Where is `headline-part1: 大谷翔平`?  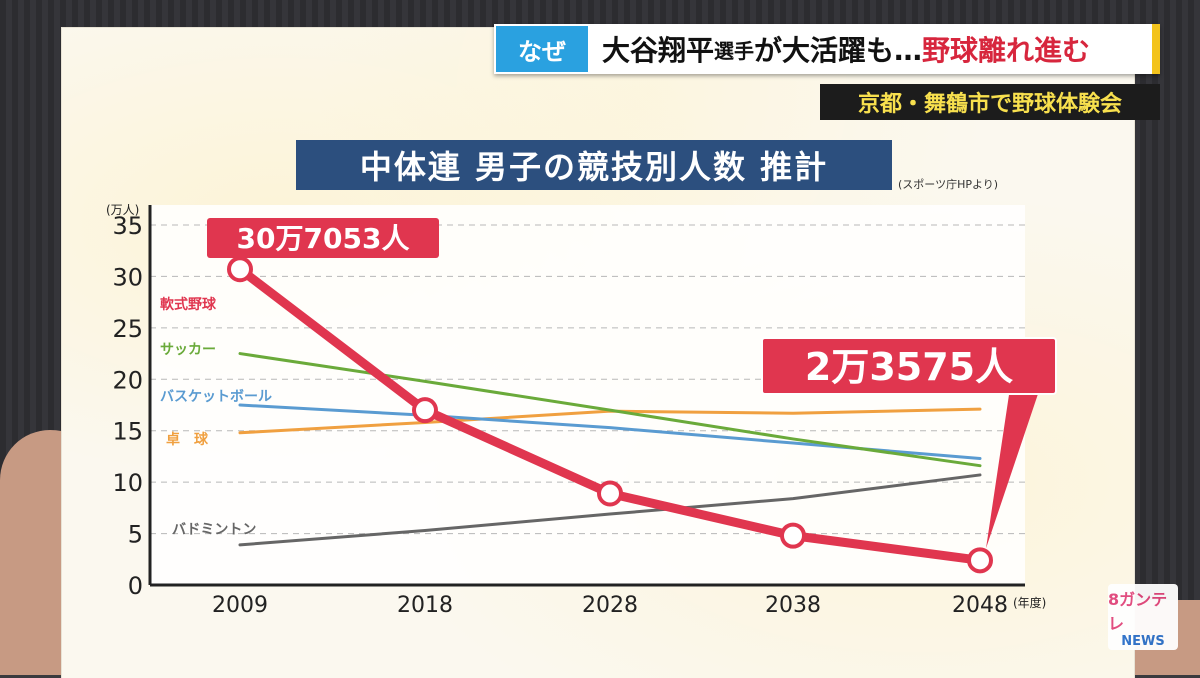 headline-part1: 大谷翔平 is located at coordinates (658, 50).